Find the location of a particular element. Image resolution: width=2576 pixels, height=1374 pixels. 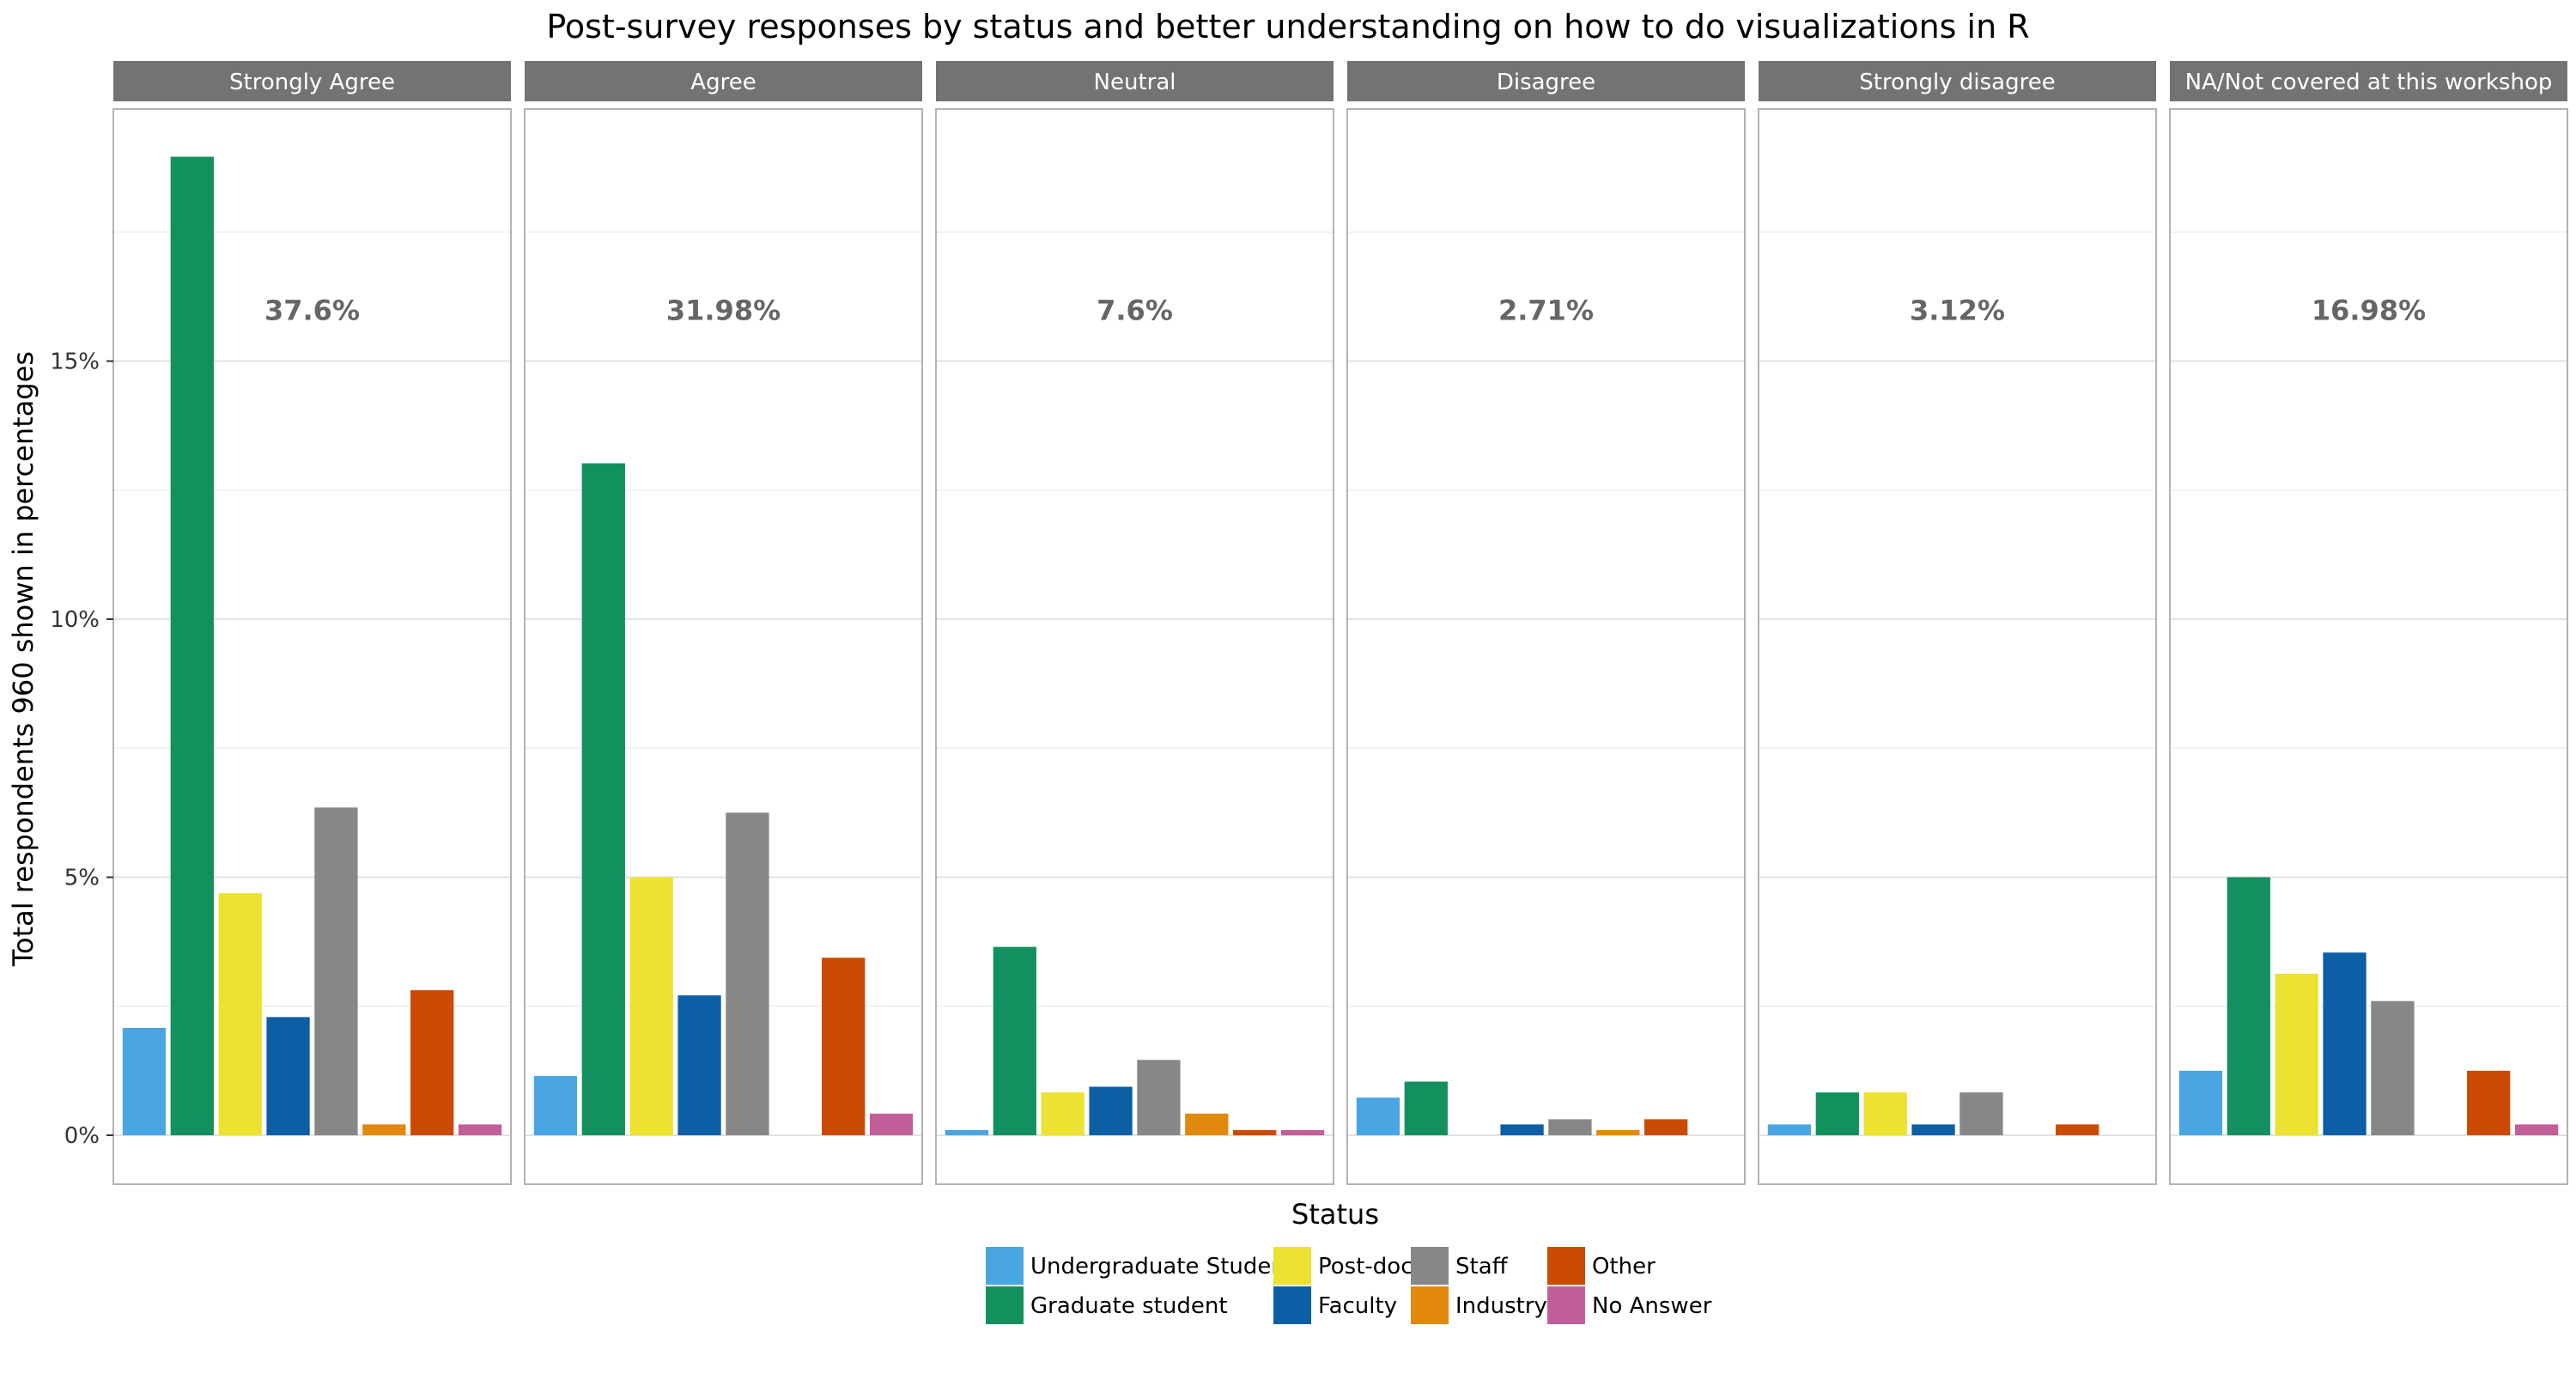

facet-panel: Strongly disagree 3.12% is located at coordinates (1958, 623).